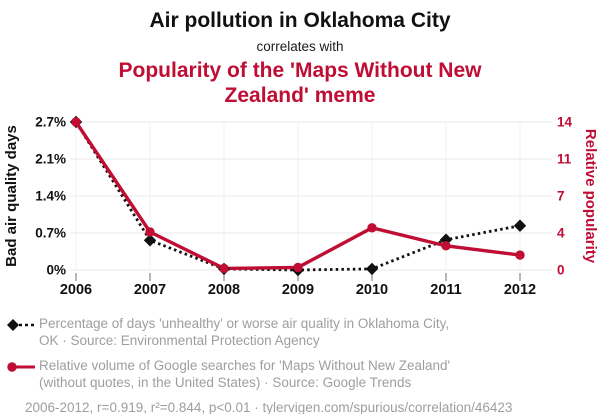  I want to click on x-axis-tick-labels: 2006 2007 2008 2009 2010 2011 2012, so click(298, 290).